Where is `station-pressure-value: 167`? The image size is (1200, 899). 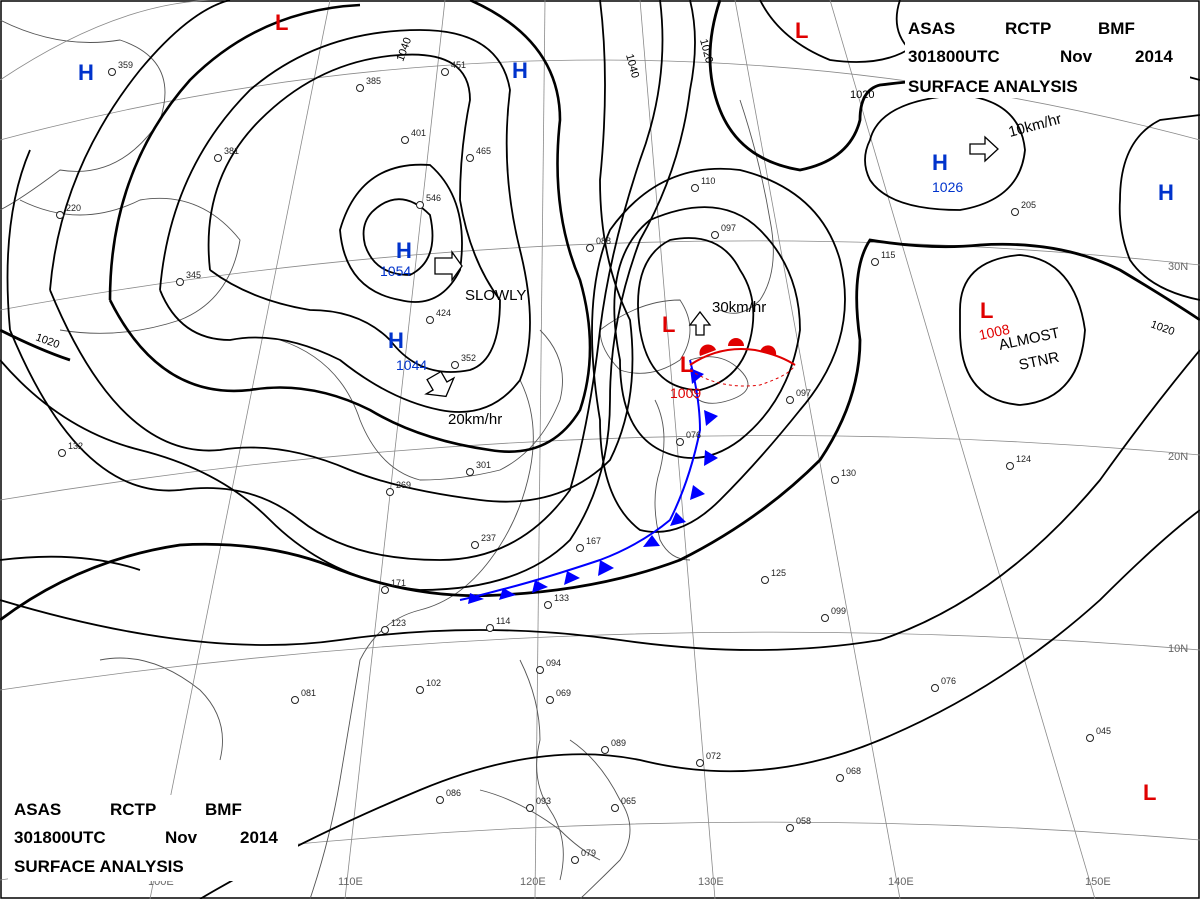 station-pressure-value: 167 is located at coordinates (593, 541).